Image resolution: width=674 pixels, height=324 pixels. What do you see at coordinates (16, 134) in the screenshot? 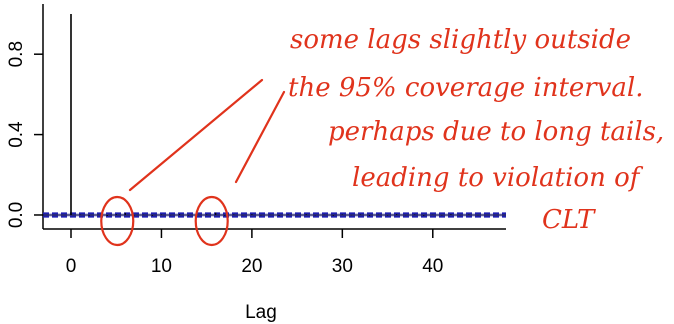
I see `y-tick-label: 0.4` at bounding box center [16, 134].